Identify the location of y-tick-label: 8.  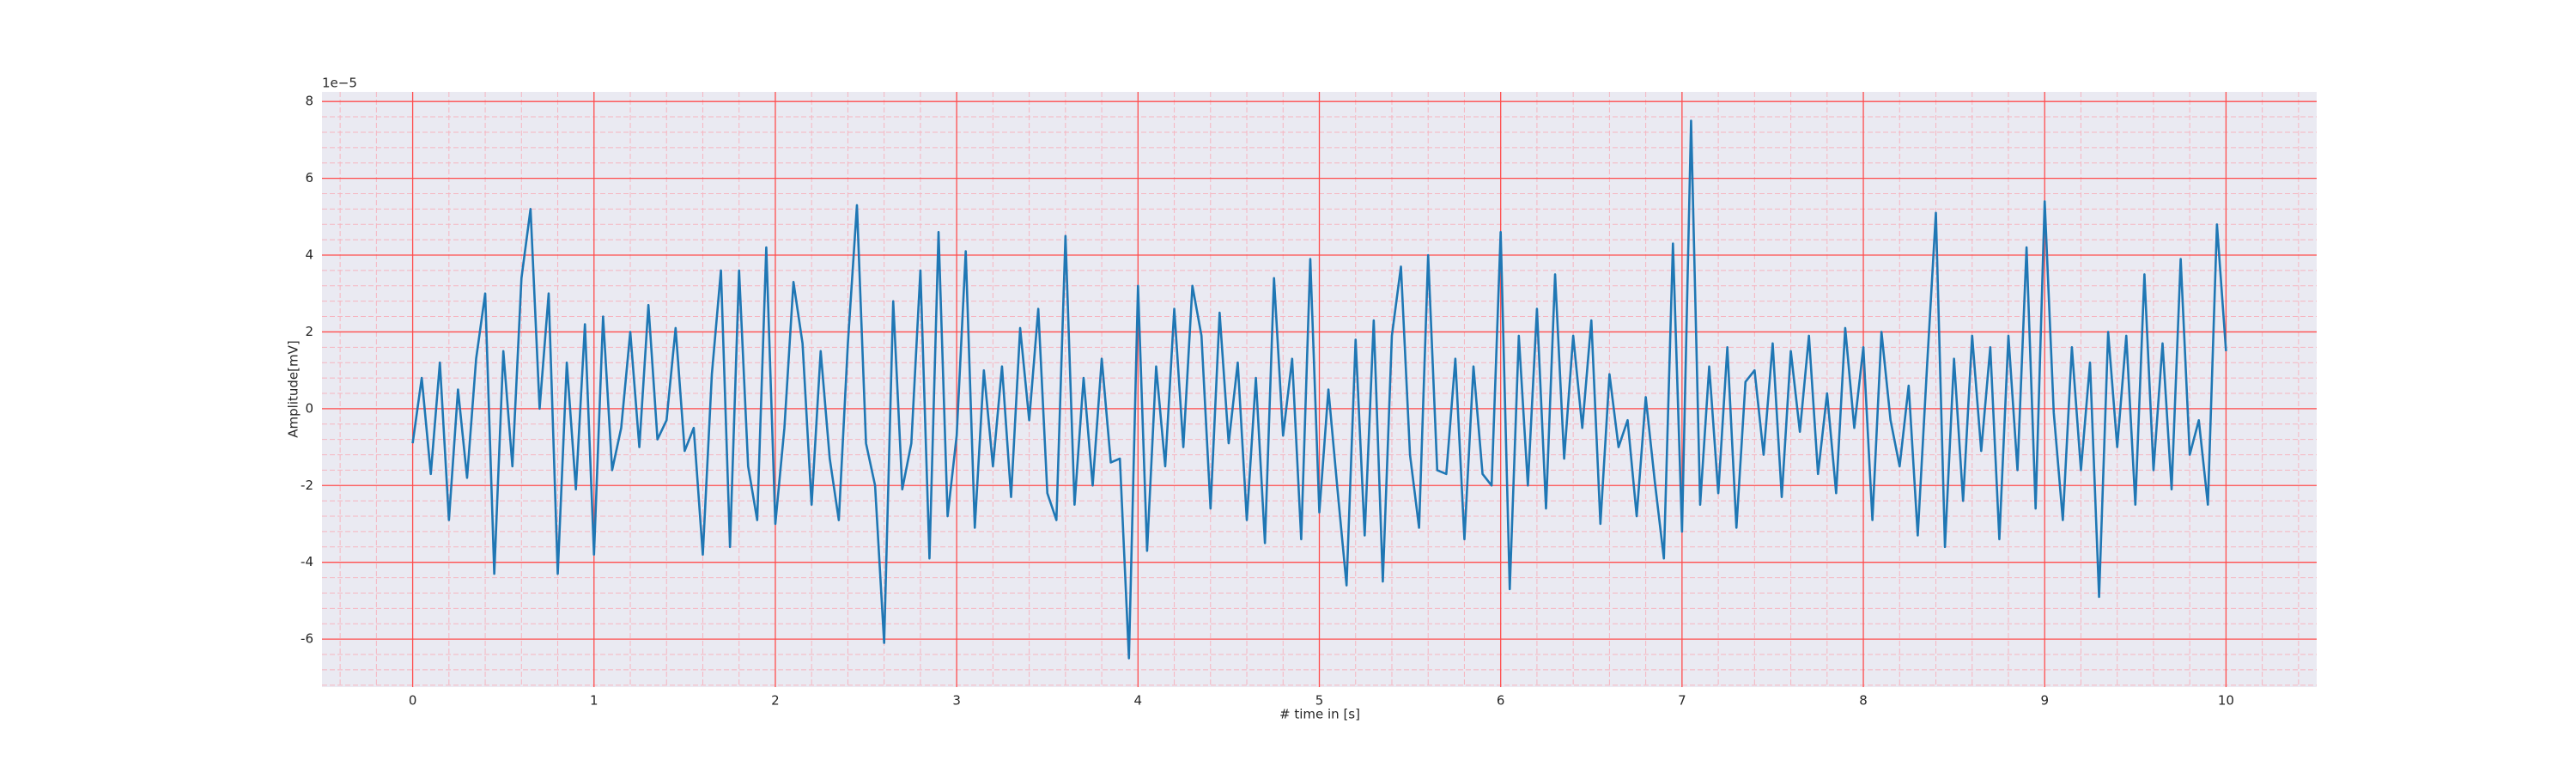
(309, 101).